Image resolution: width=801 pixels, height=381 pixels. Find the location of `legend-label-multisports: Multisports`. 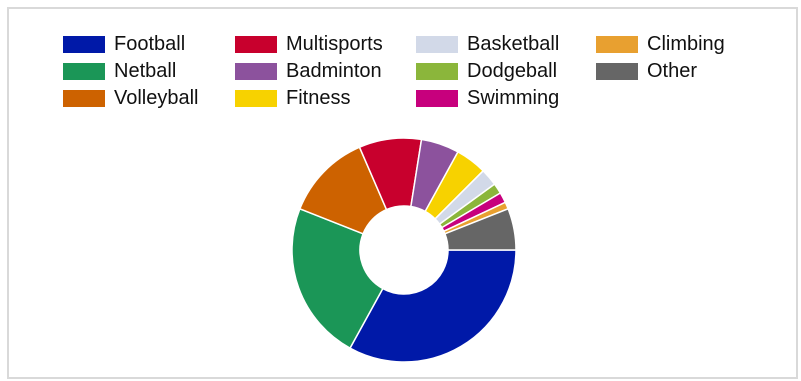

legend-label-multisports: Multisports is located at coordinates (334, 43).